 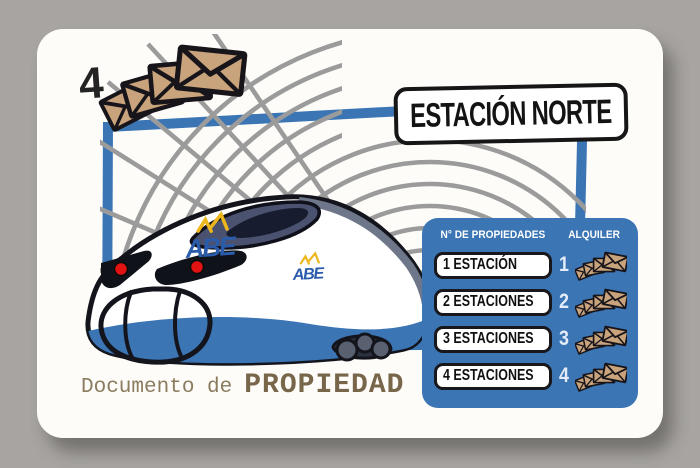 I want to click on property-count-pill: 1 ESTACIÓN, so click(x=493, y=265).